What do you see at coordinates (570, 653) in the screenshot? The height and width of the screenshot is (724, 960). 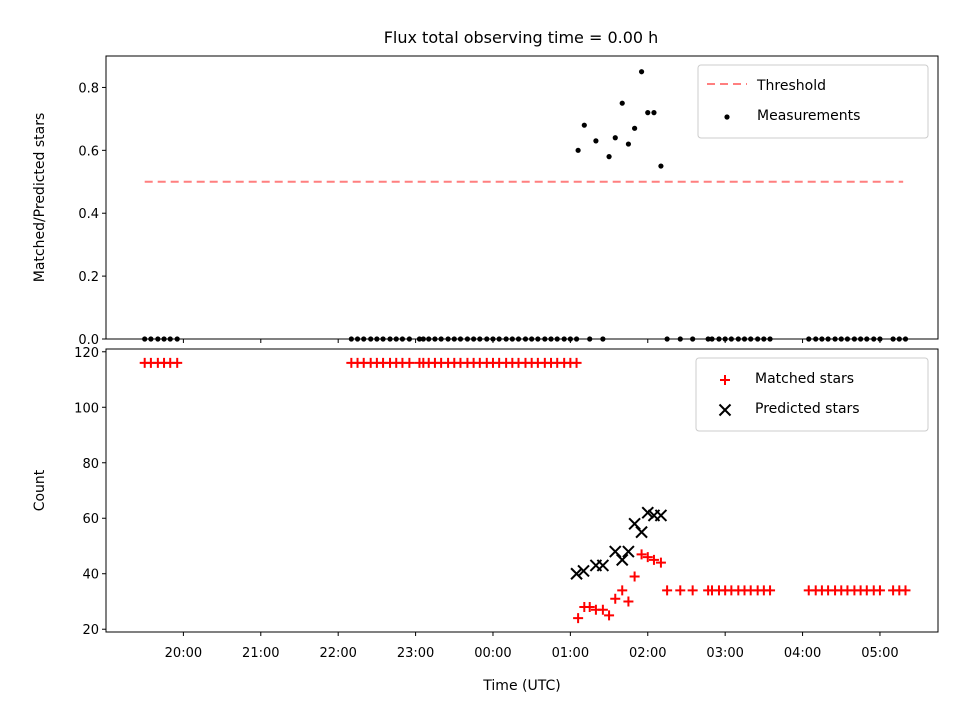 I see `x-tick-label: 01:00` at bounding box center [570, 653].